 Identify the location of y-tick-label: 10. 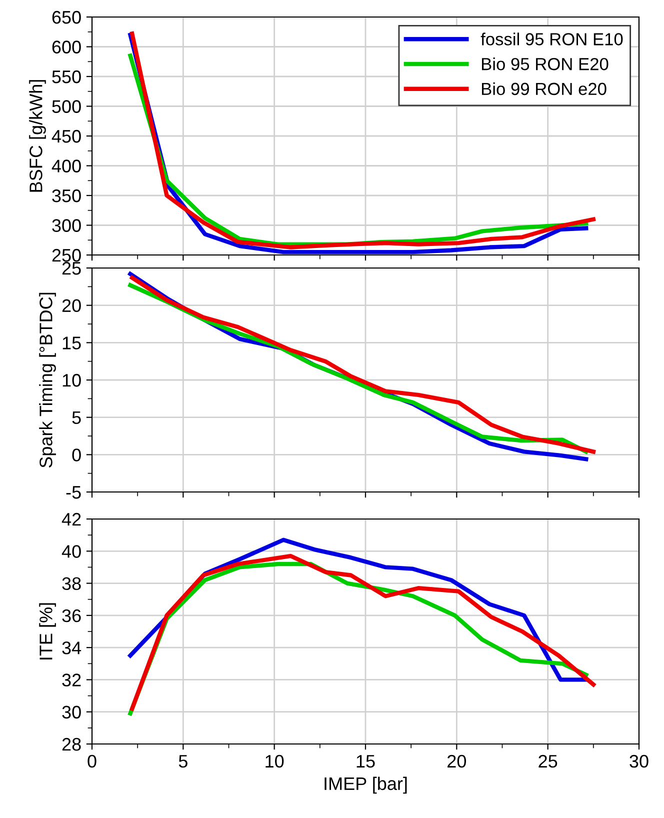
(71, 380).